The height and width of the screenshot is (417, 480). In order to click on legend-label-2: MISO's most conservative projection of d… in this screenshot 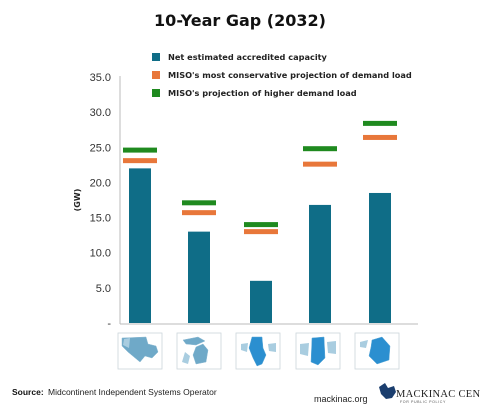, I will do `click(290, 75)`.